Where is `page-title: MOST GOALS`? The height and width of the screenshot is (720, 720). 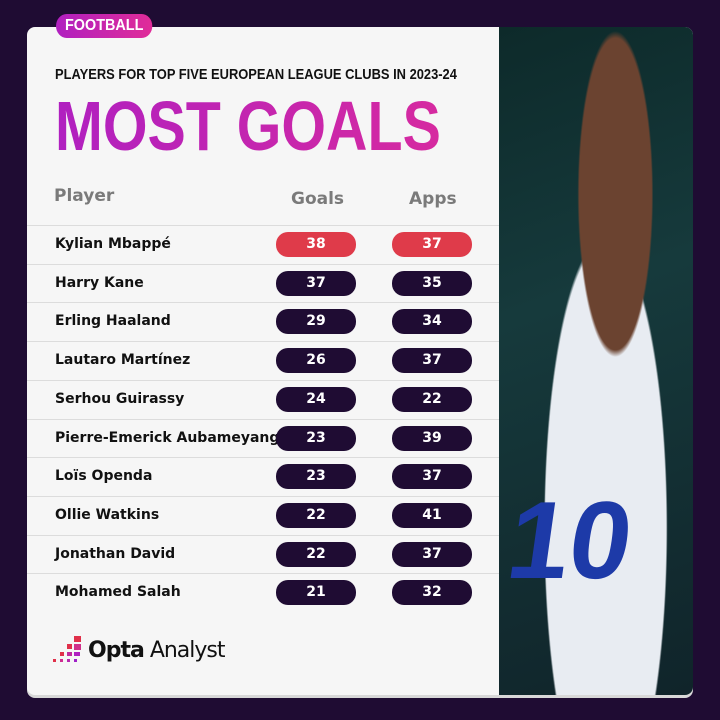
page-title: MOST GOALS is located at coordinates (248, 126).